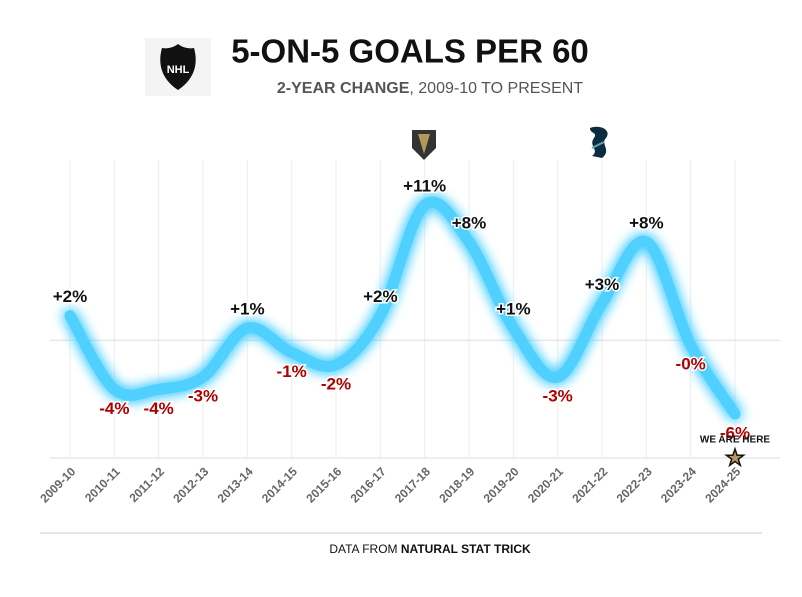 The image size is (802, 597). I want to click on x-tick-label: 2019-20, so click(501, 484).